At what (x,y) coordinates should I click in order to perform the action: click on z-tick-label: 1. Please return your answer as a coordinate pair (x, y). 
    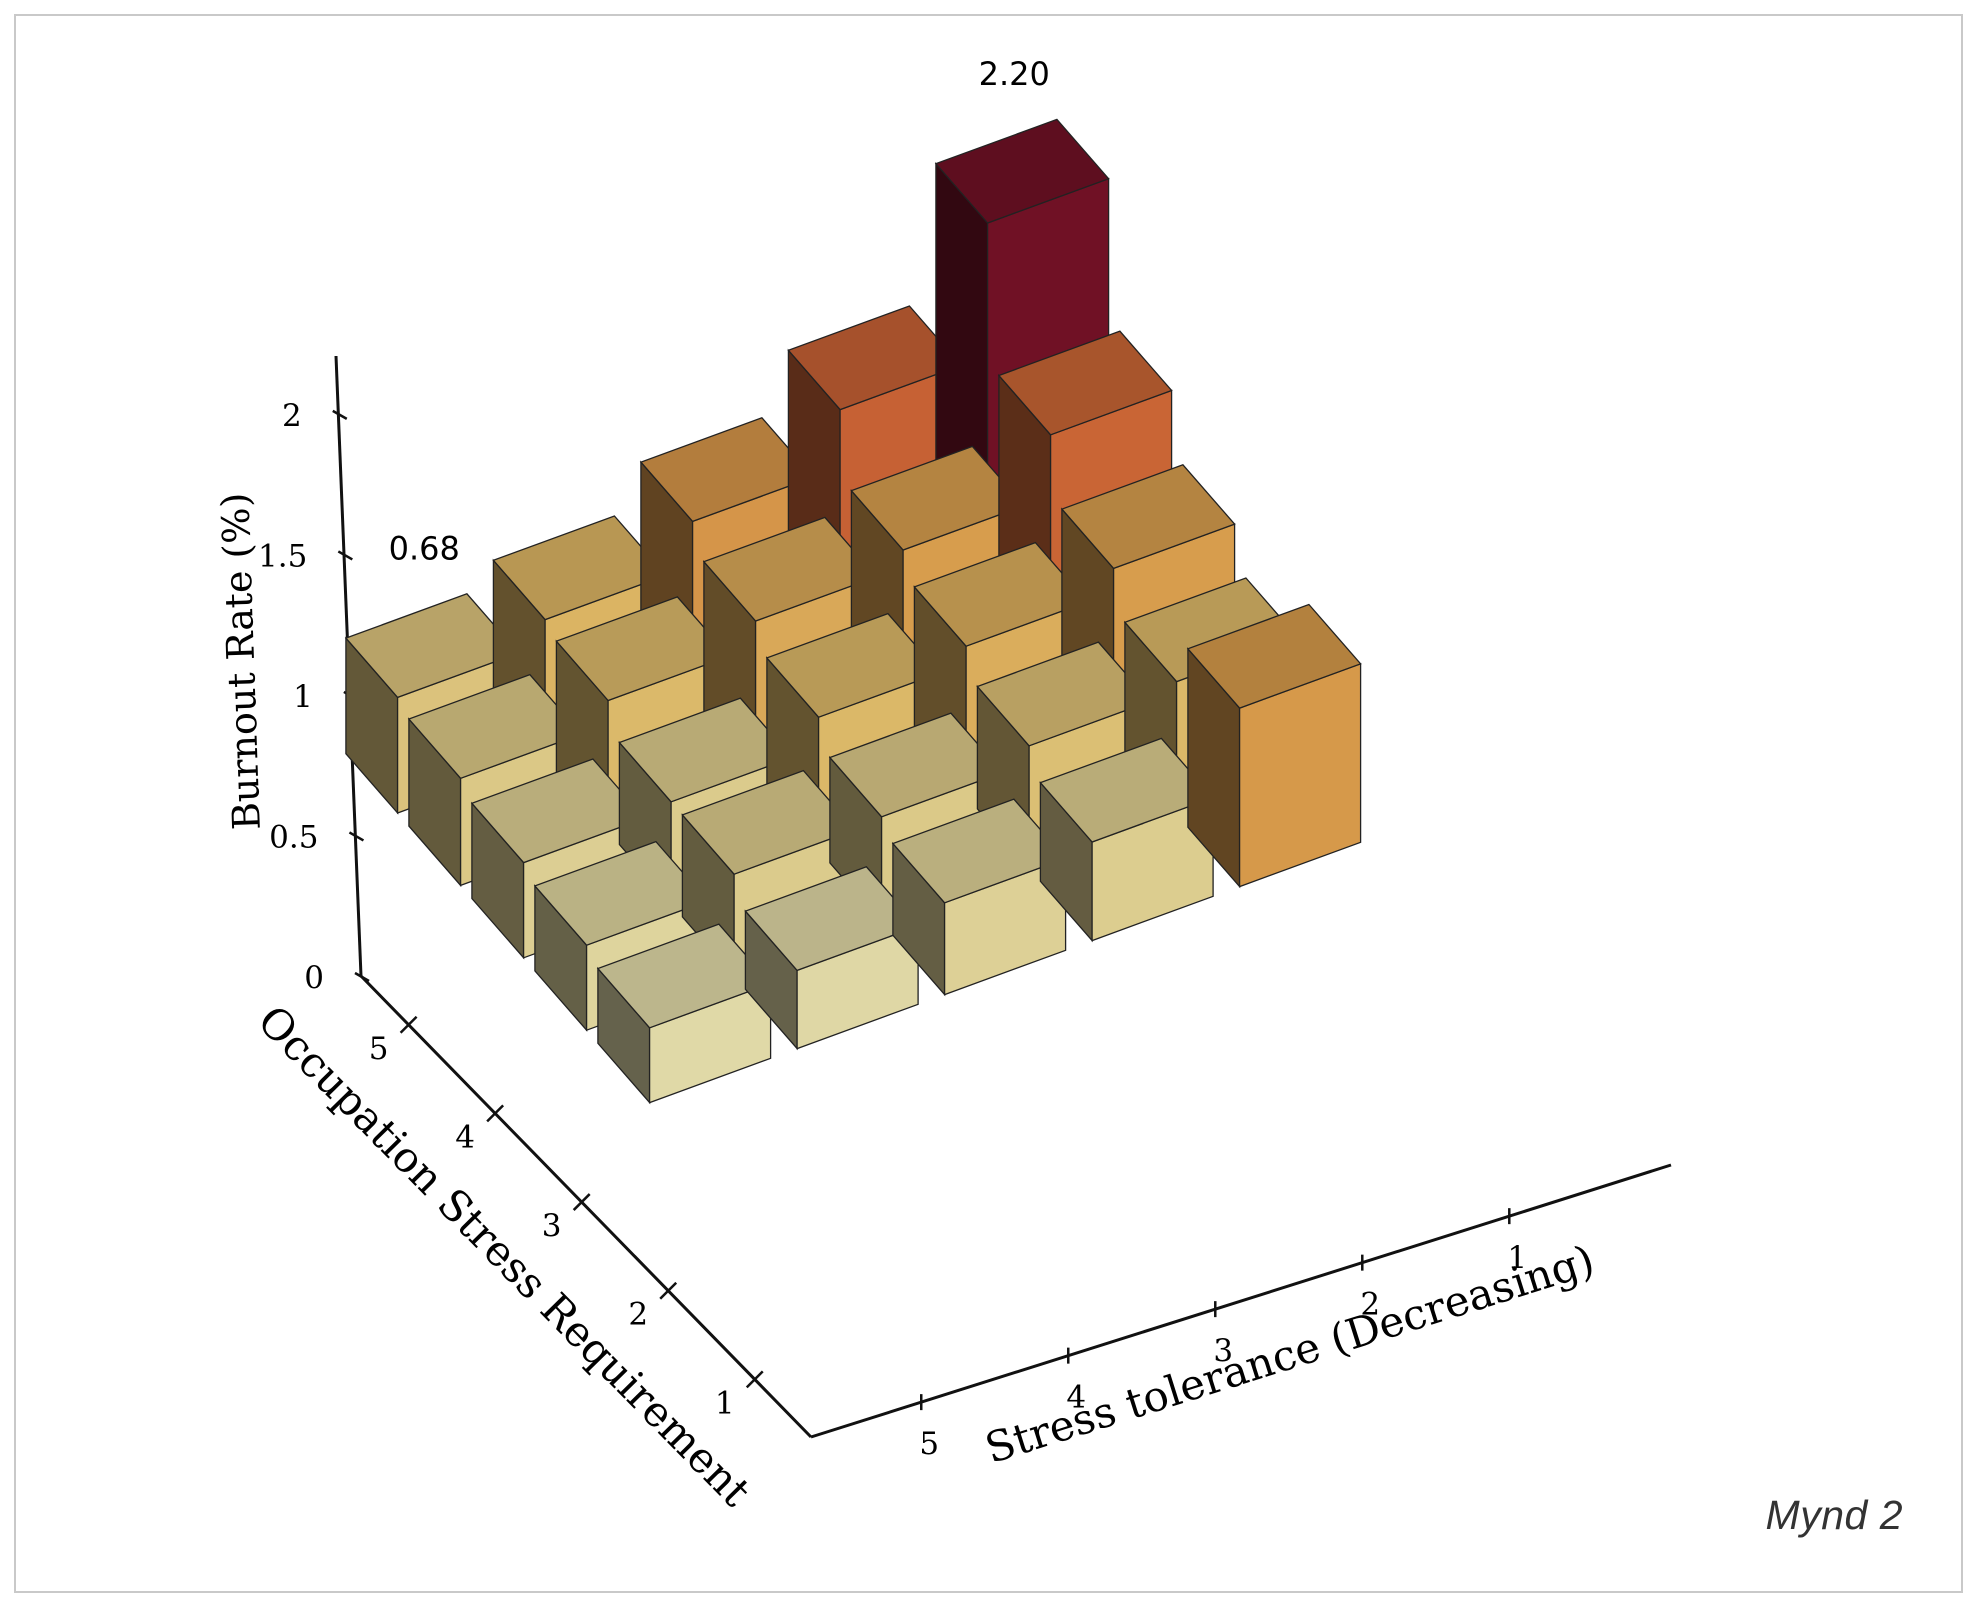
    Looking at the image, I should click on (303, 697).